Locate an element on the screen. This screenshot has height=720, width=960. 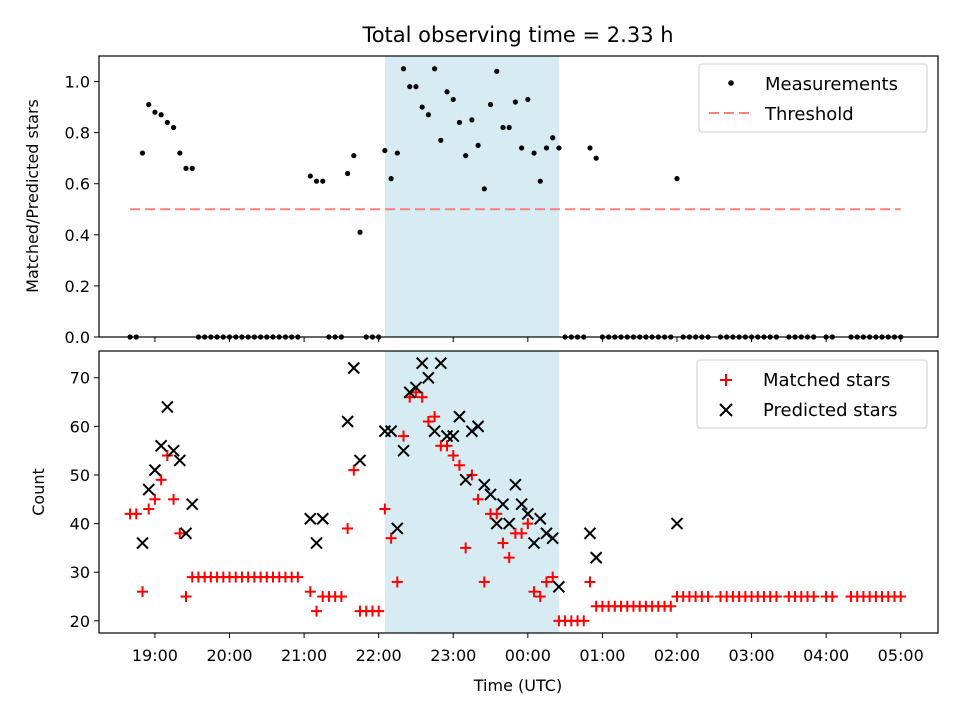
top-legend: Measurements Threshold is located at coordinates (813, 98).